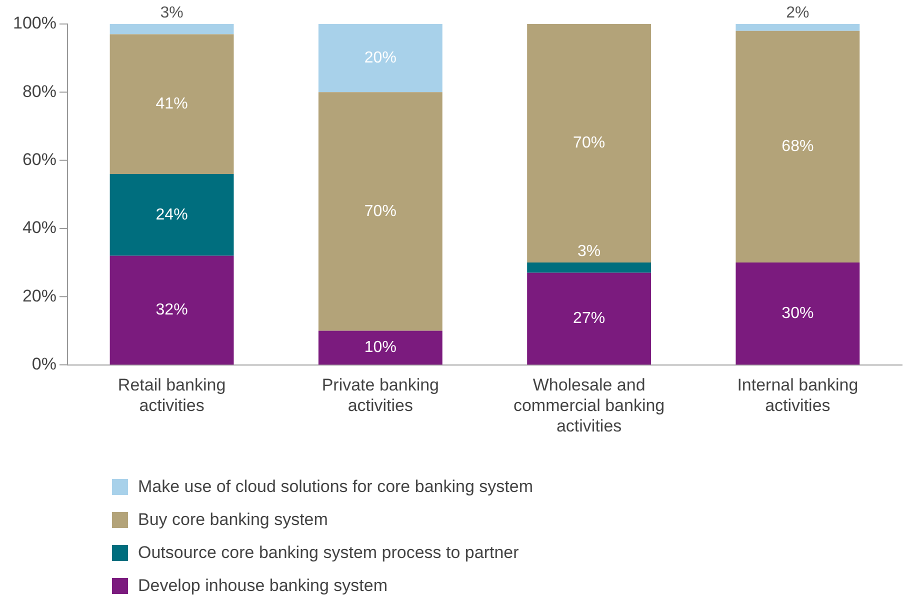 Image resolution: width=917 pixels, height=607 pixels. I want to click on data-label: 20%, so click(380, 57).